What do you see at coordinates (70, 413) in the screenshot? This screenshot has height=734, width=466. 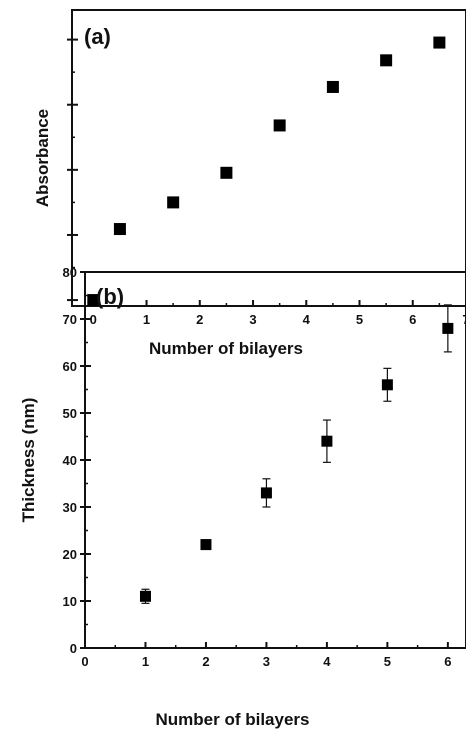 I see `y-tick-label: 50` at bounding box center [70, 413].